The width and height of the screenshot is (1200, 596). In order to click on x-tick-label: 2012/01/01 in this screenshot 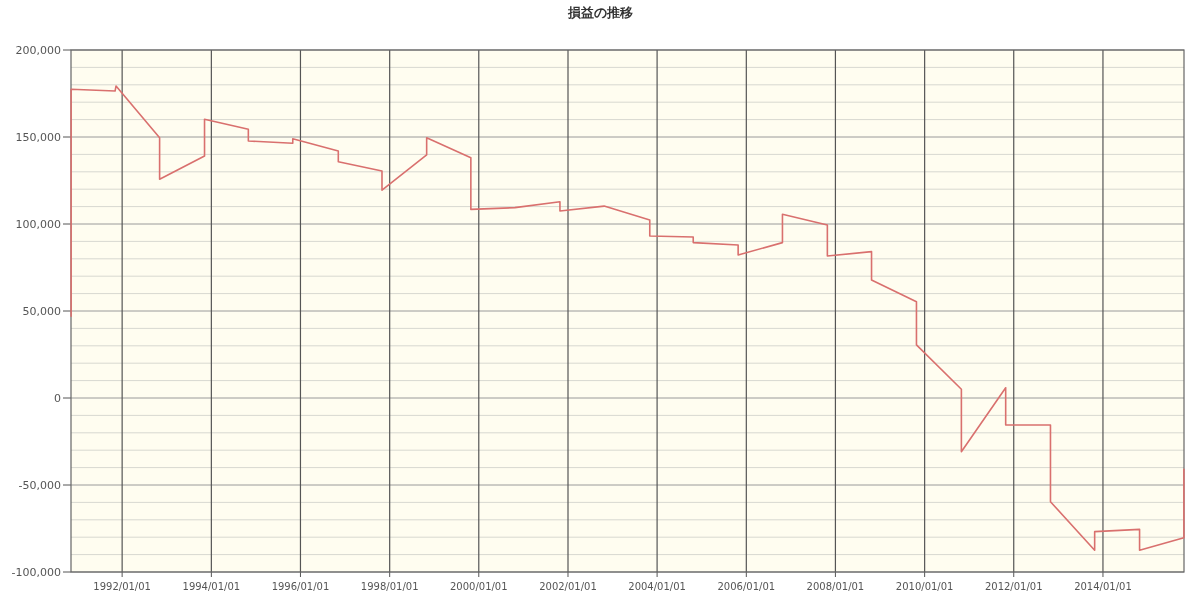, I will do `click(1013, 586)`.